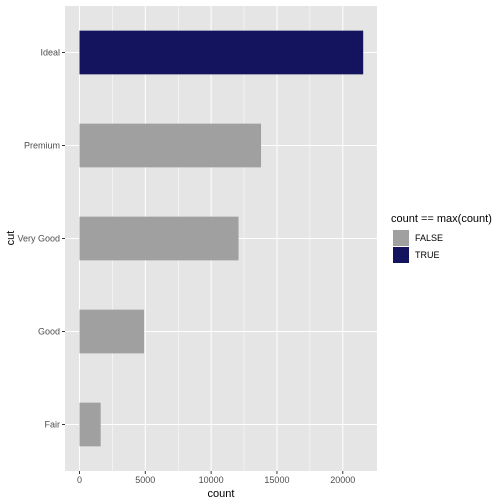  Describe the element at coordinates (276, 480) in the screenshot. I see `x-tick-label: 15000` at that location.